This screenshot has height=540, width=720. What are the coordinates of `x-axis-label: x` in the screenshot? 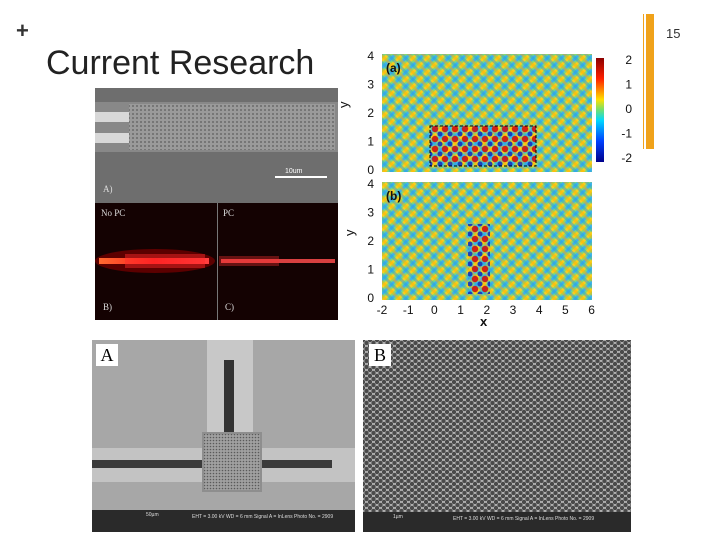 It's located at (484, 321).